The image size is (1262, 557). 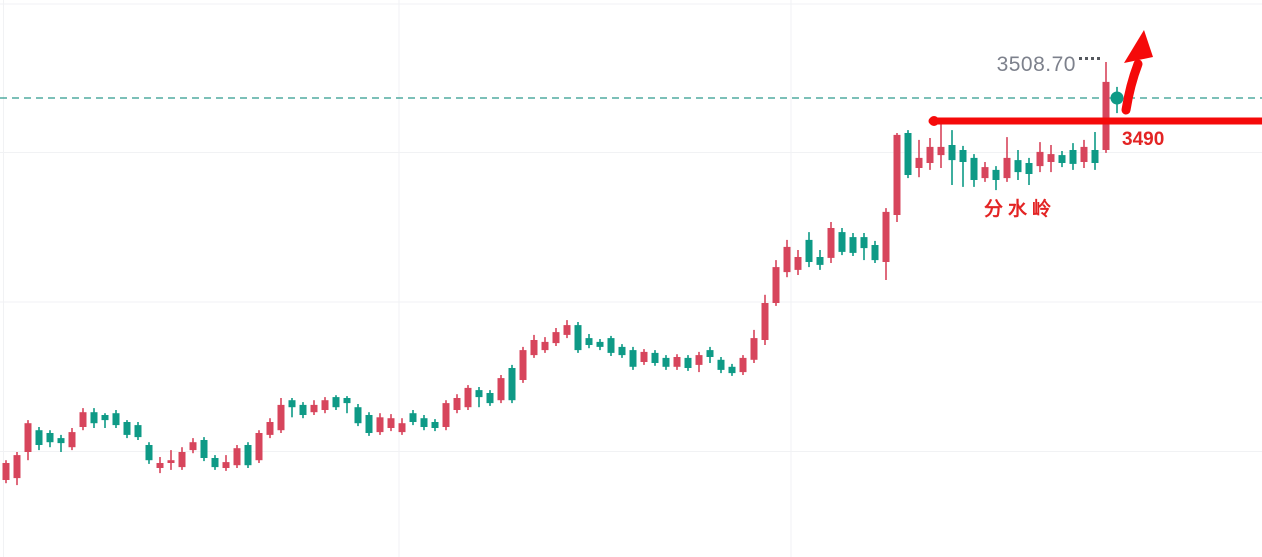 I want to click on watershed-label: 分水岭, so click(x=1020, y=209).